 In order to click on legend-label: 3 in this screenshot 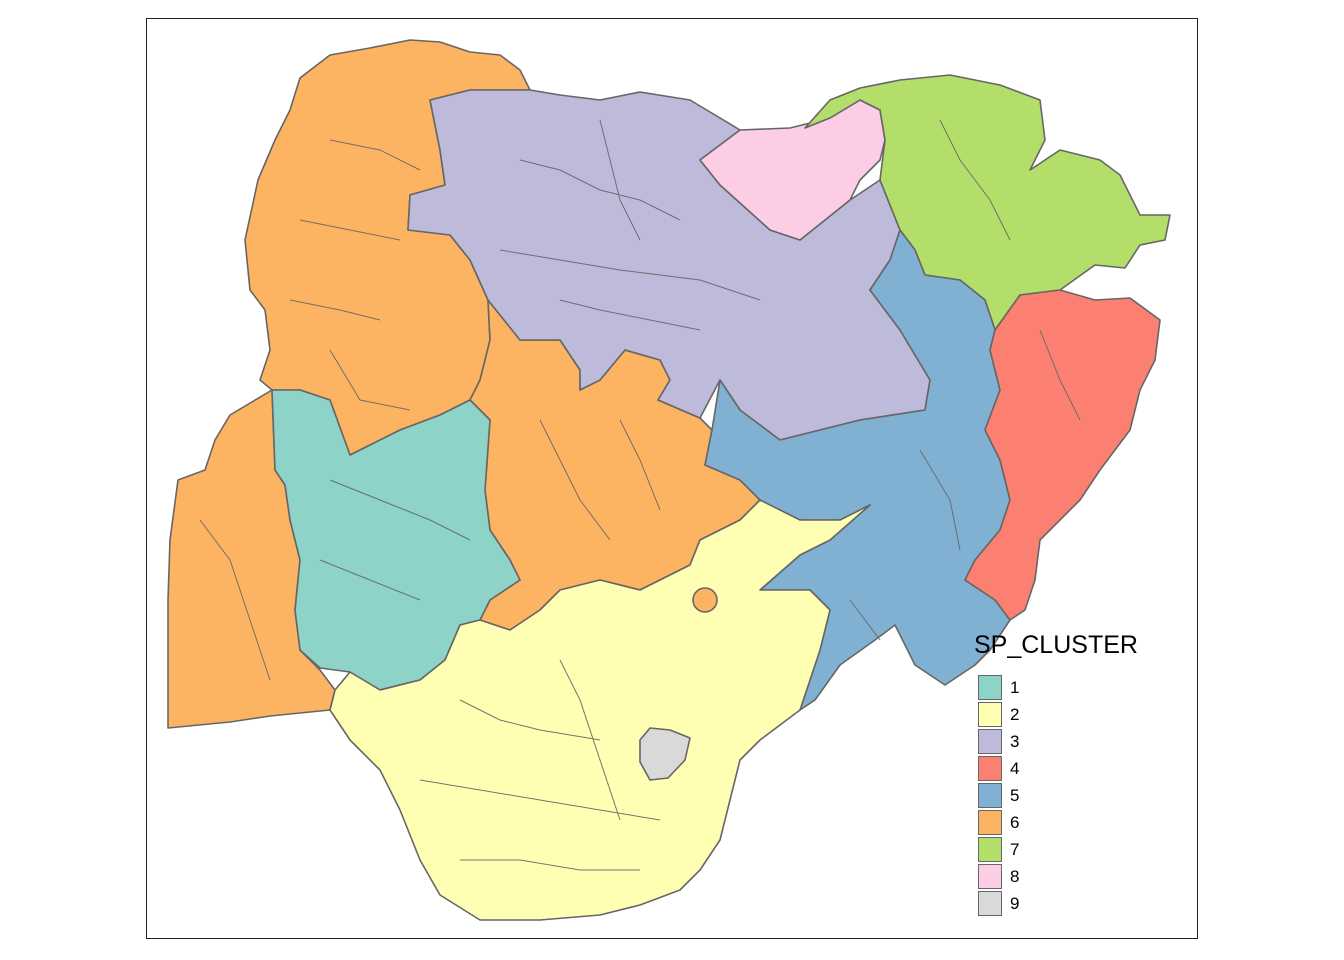, I will do `click(1015, 741)`.